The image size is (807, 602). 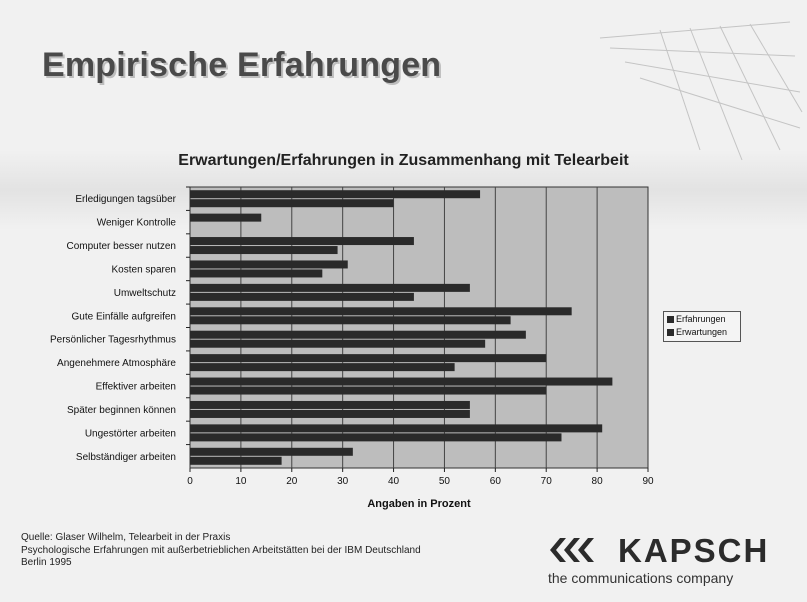 I want to click on x-tick-label: 40, so click(x=394, y=481).